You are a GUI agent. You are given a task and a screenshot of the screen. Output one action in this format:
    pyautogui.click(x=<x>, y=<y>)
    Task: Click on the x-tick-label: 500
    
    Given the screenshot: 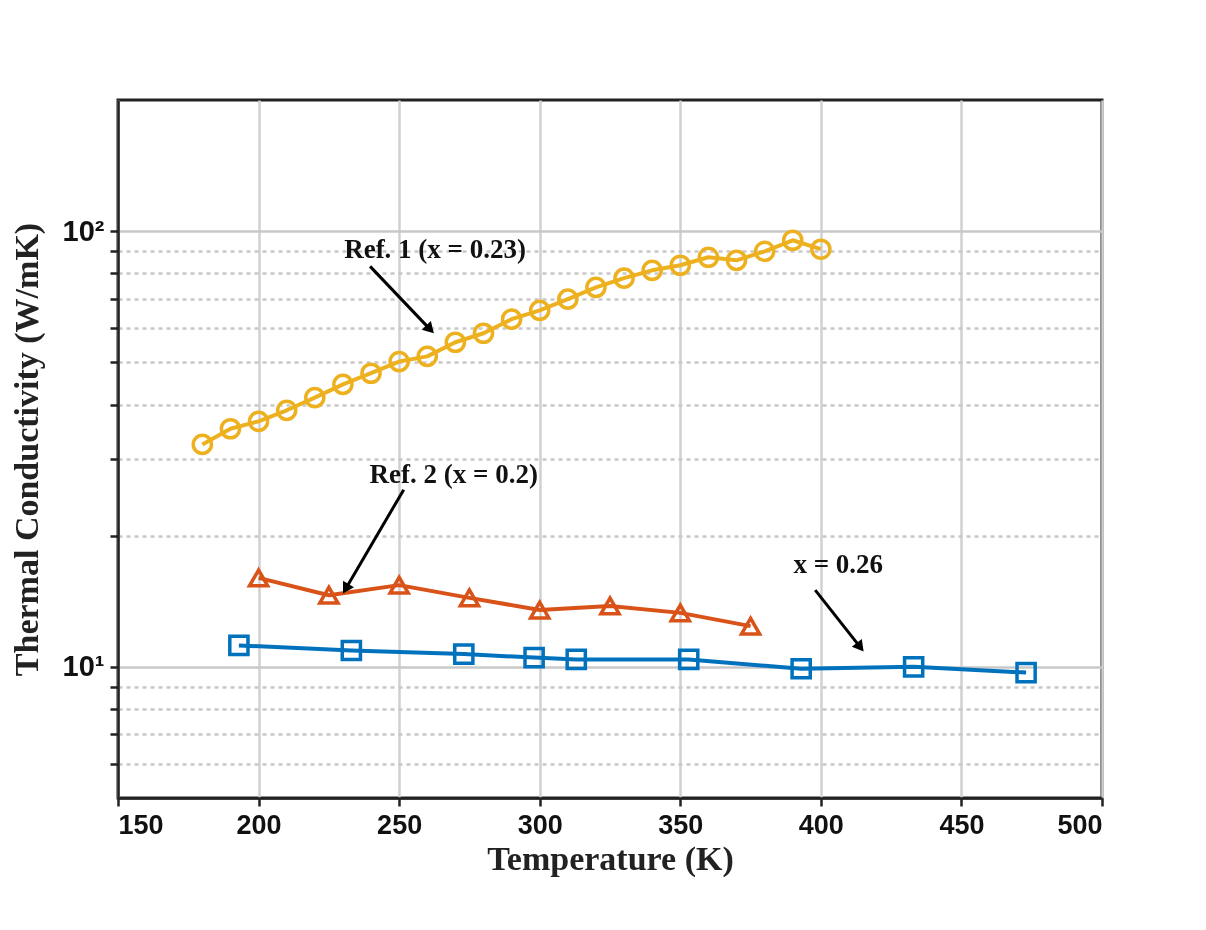 What is the action you would take?
    pyautogui.click(x=1080, y=824)
    